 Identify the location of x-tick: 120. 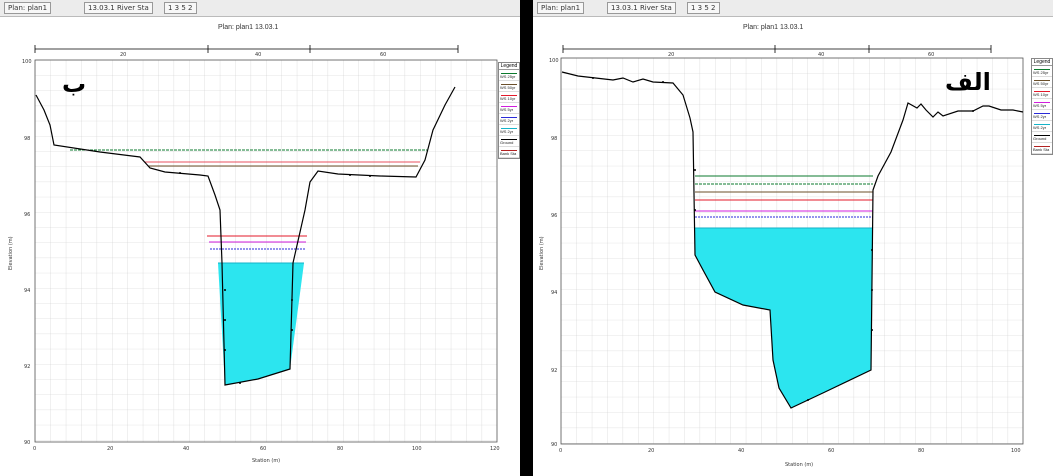
(495, 449).